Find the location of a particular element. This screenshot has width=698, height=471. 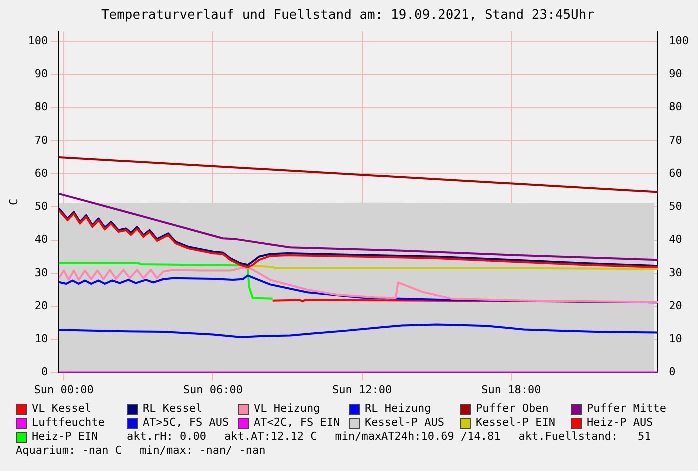

legend-label: VL Heizung is located at coordinates (287, 409).